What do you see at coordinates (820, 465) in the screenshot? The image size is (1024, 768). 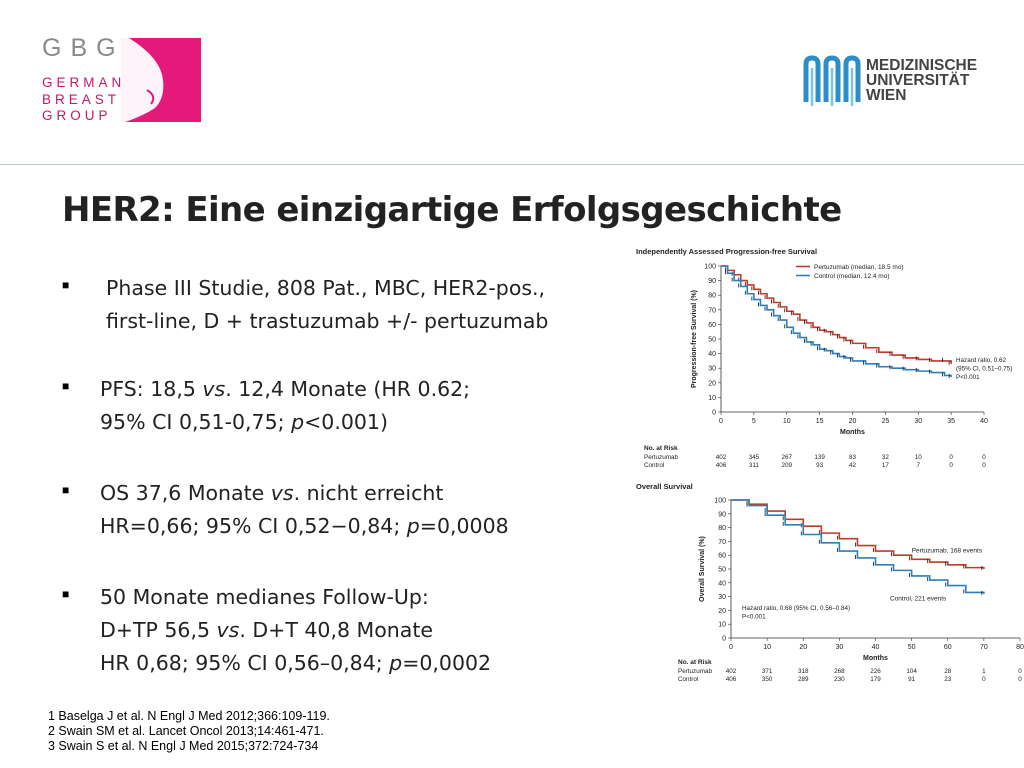 I see `risk-value: 93` at bounding box center [820, 465].